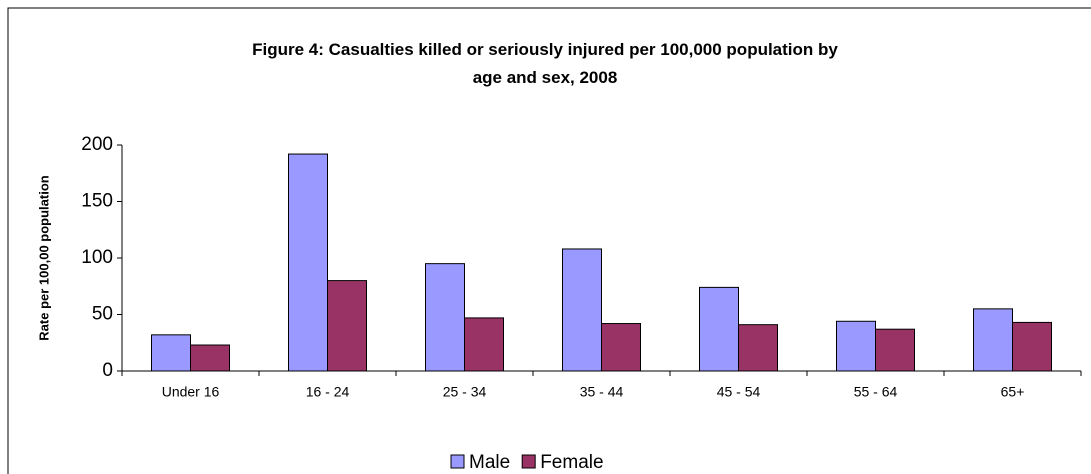  I want to click on x-tick-label: 16 - 24, so click(328, 392).